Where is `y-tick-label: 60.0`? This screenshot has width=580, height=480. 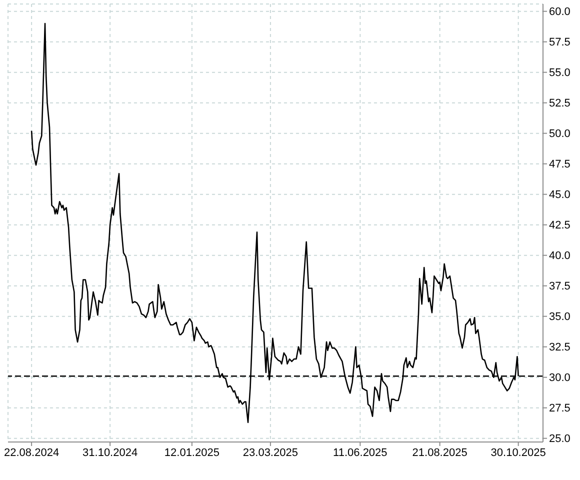
y-tick-label: 60.0 is located at coordinates (559, 12).